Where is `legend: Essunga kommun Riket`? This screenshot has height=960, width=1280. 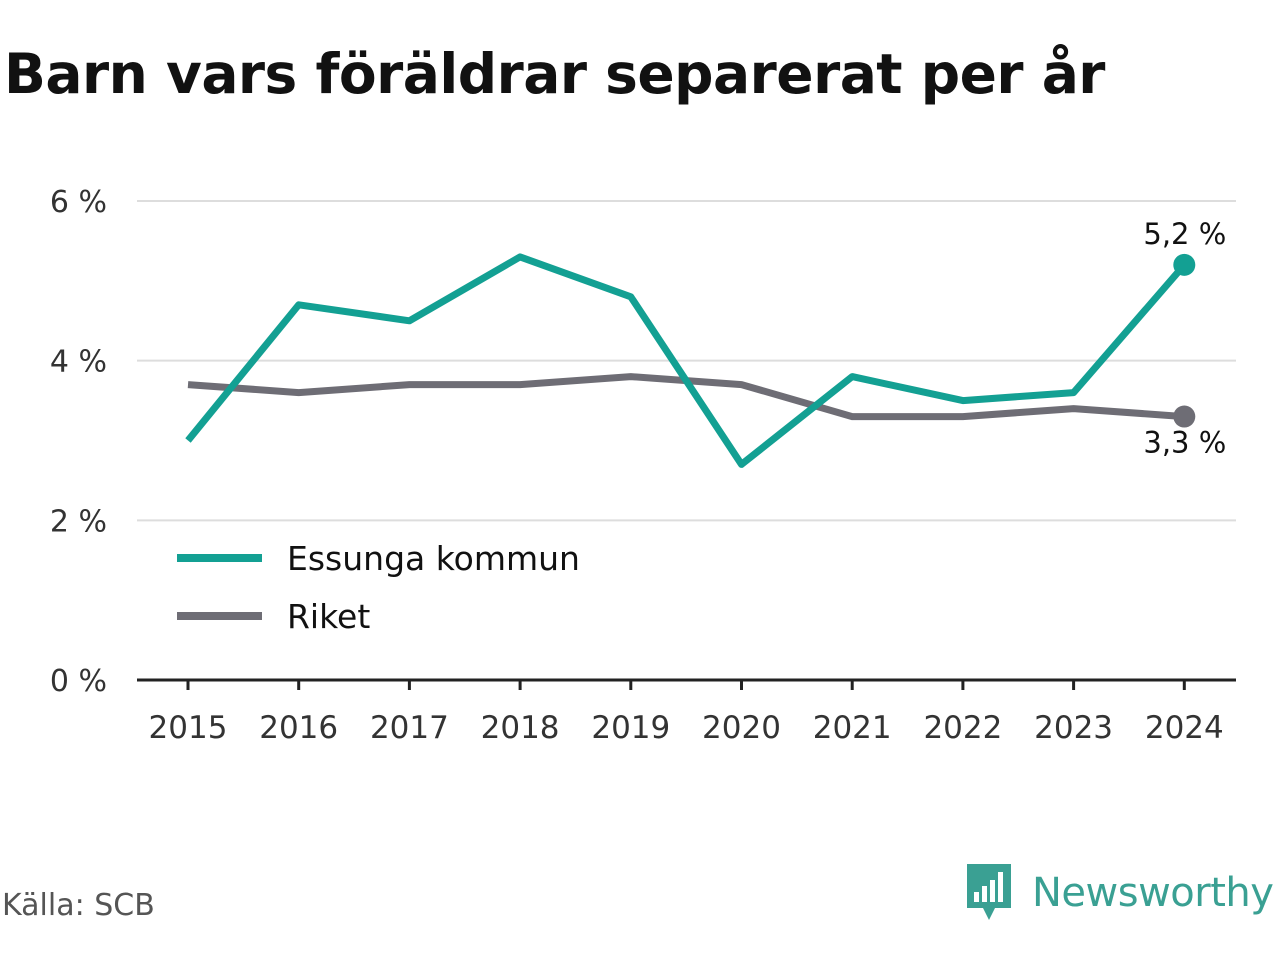
legend: Essunga kommun Riket is located at coordinates (378, 587).